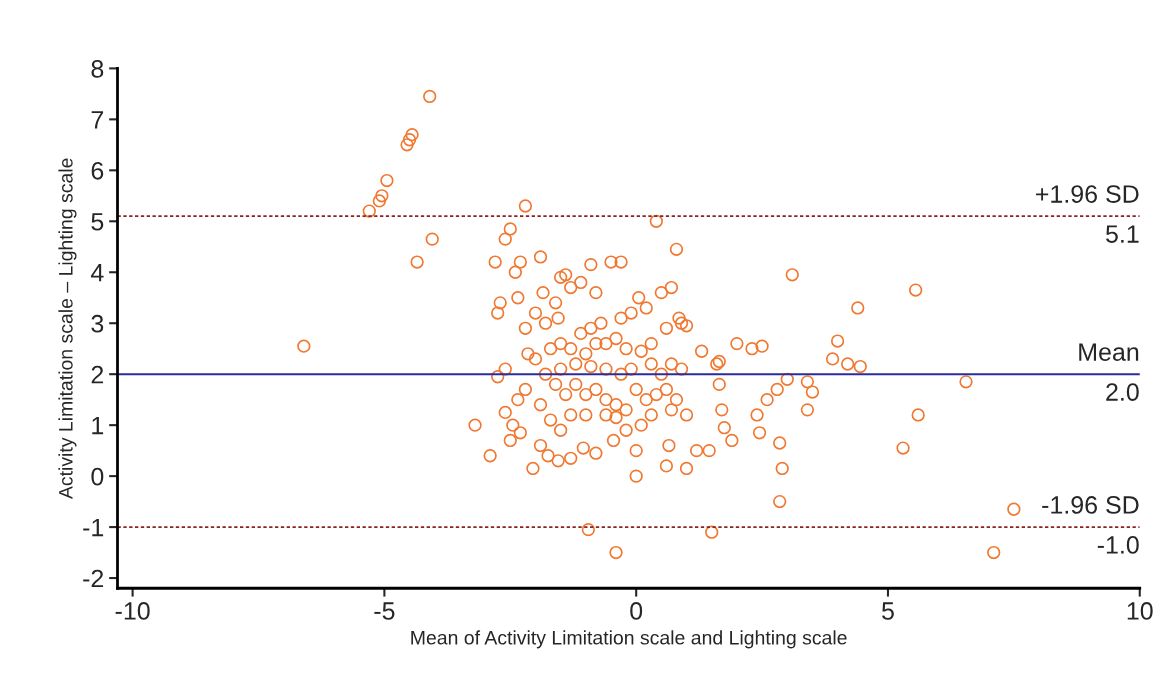 The width and height of the screenshot is (1175, 684). Describe the element at coordinates (67, 329) in the screenshot. I see `y-axis-title: Activity Limitation scale – Lighting scale` at that location.